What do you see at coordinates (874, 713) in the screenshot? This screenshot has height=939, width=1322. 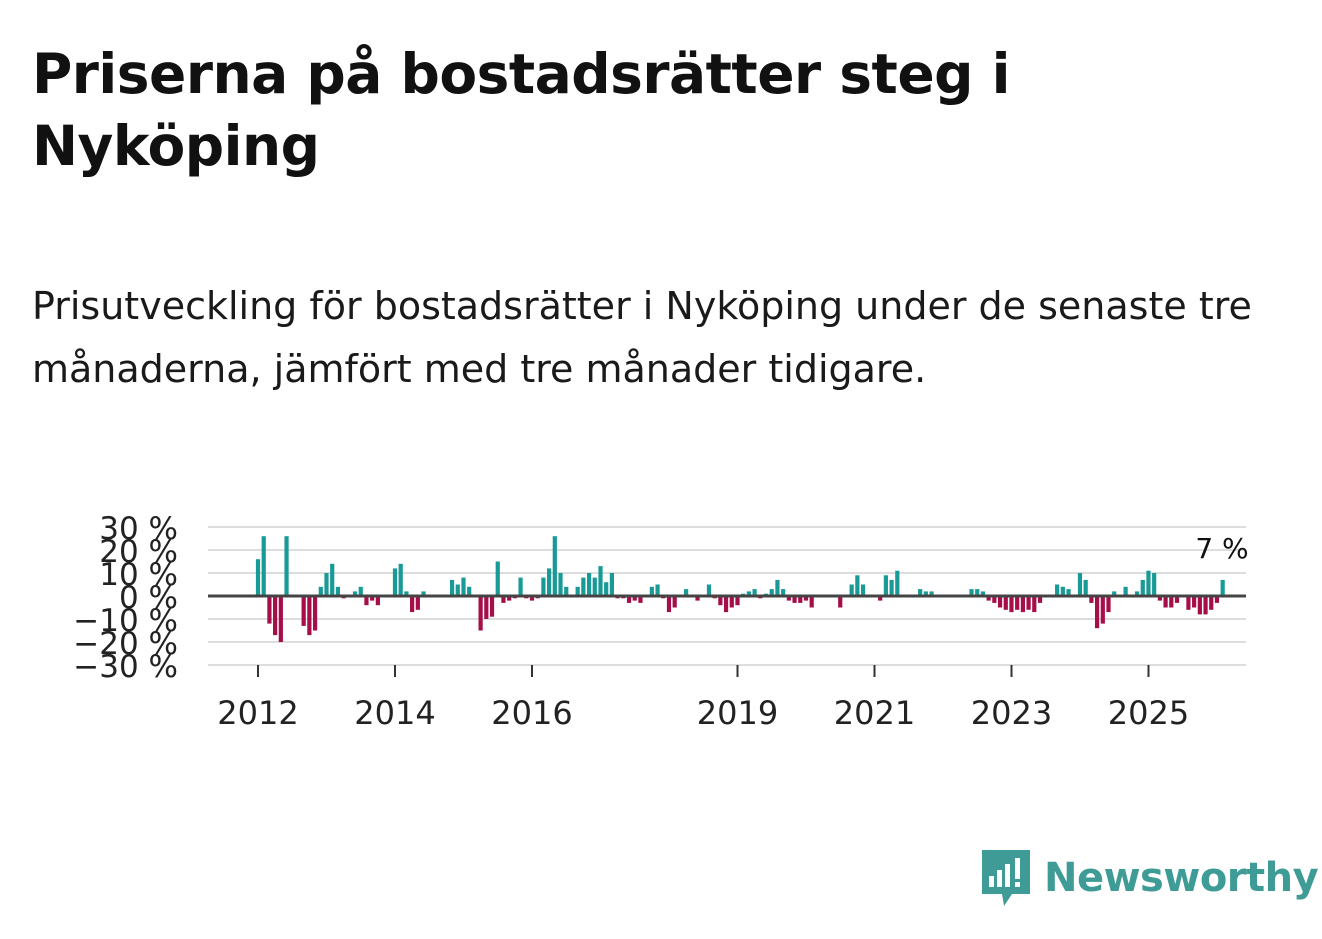 I see `x-tick-label: 2021` at bounding box center [874, 713].